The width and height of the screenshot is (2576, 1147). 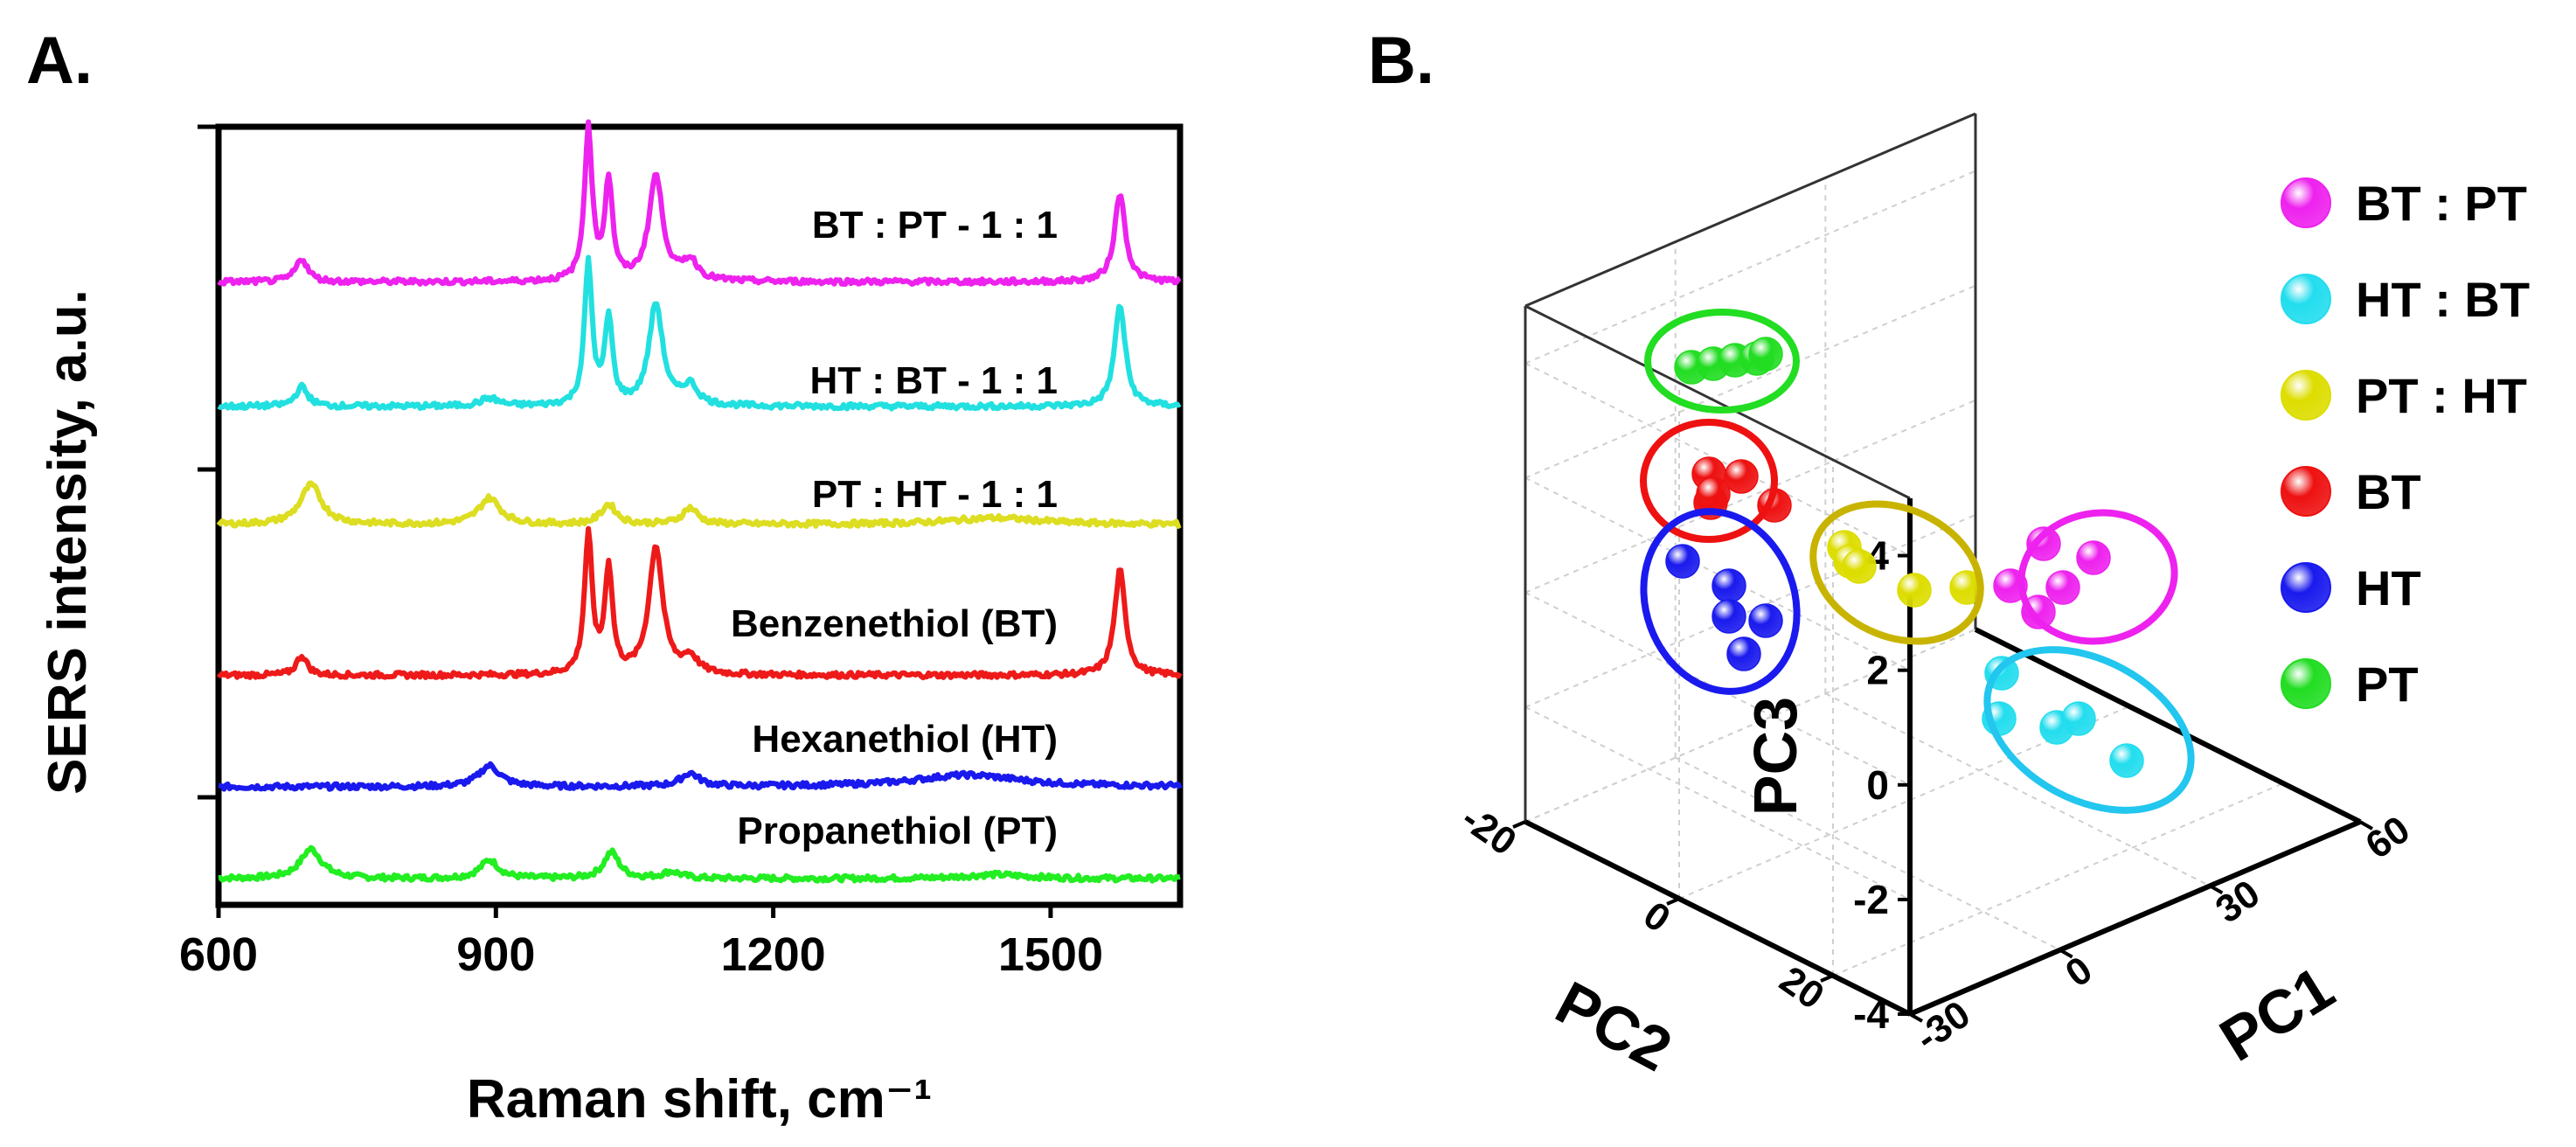 I want to click on spectrum-label-1: Hexanethiol (HT), so click(x=905, y=739).